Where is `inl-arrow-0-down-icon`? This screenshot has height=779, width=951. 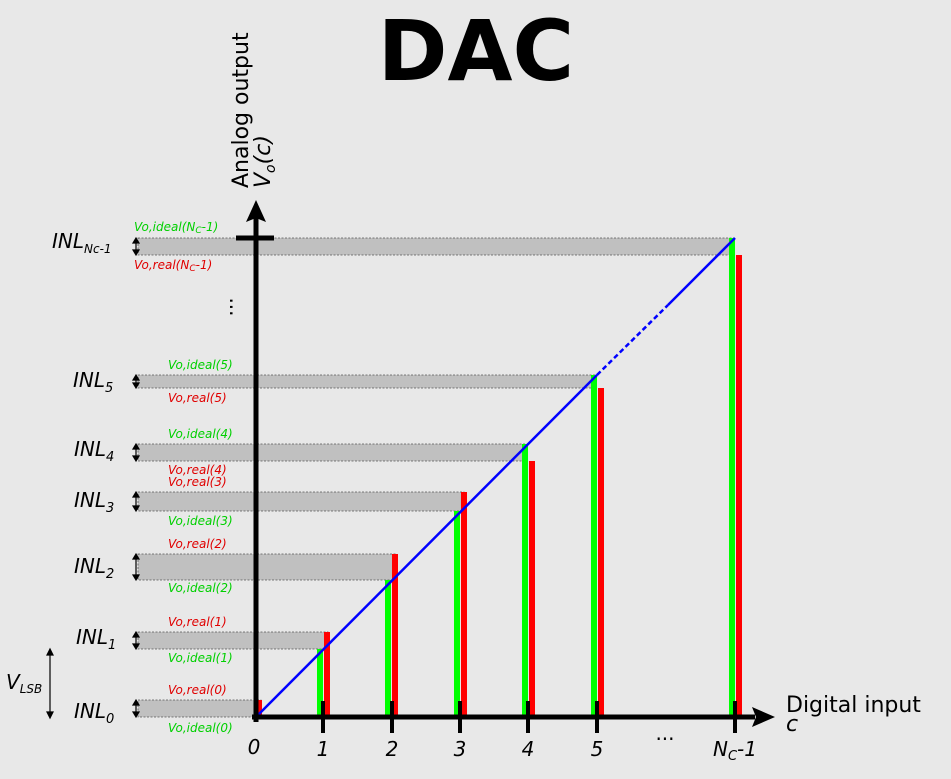
inl-arrow-0-down-icon is located at coordinates (136, 715).